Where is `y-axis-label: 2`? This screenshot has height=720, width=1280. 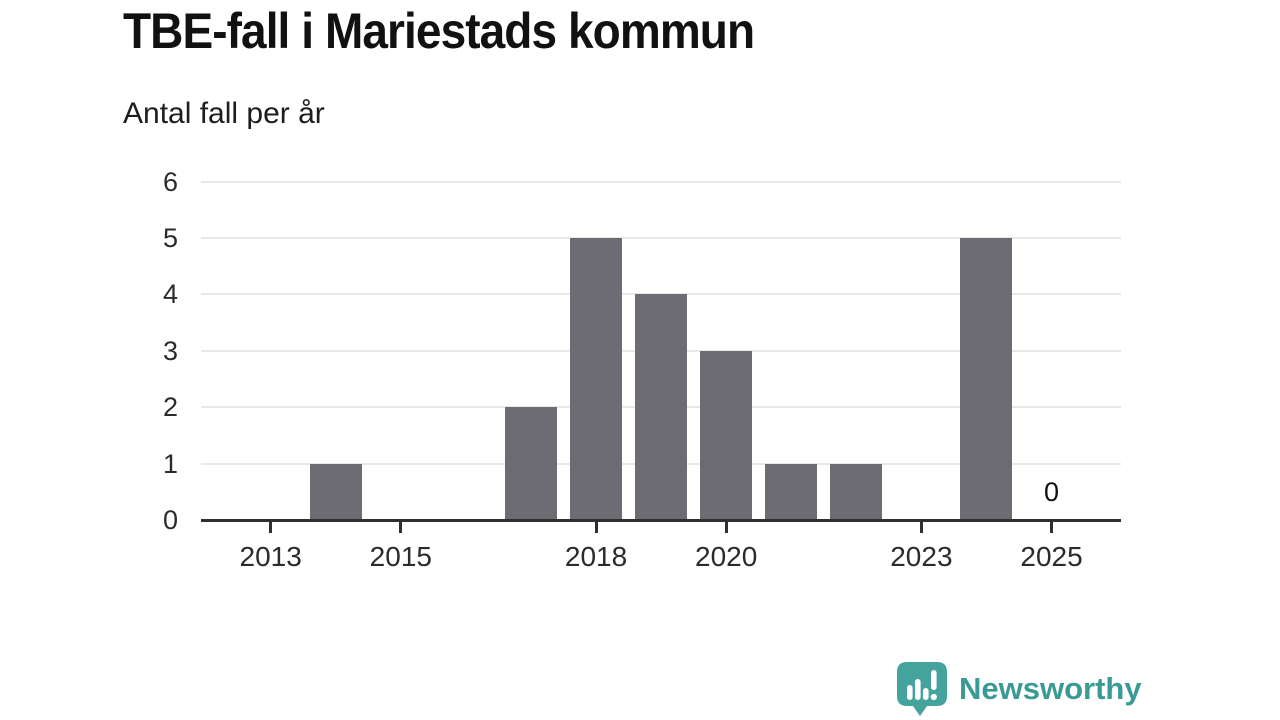
y-axis-label: 2 is located at coordinates (170, 407).